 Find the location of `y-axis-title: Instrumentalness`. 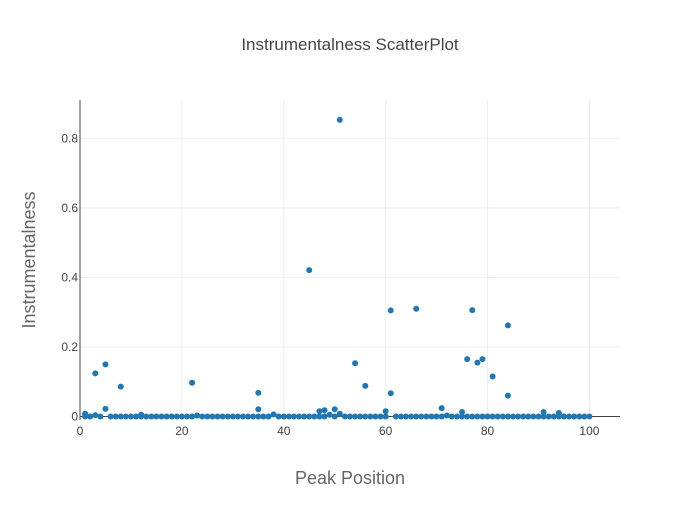

y-axis-title: Instrumentalness is located at coordinates (29, 259).